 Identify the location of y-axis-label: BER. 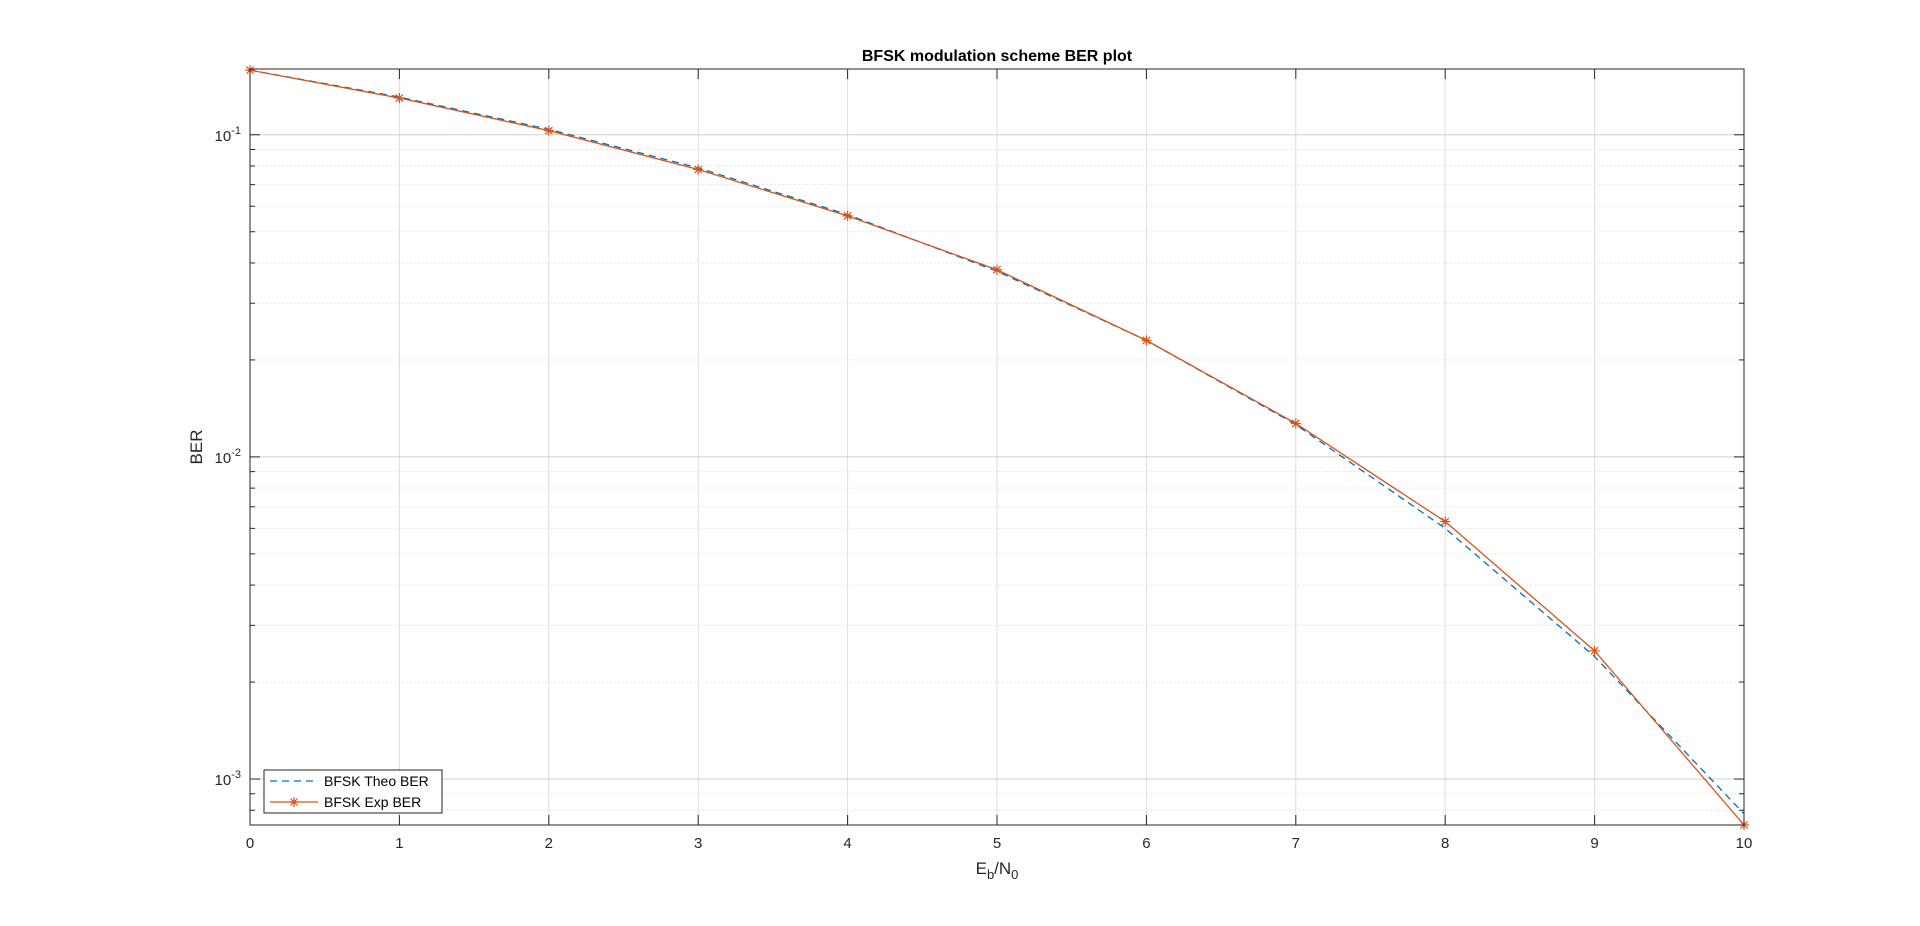
(196, 447).